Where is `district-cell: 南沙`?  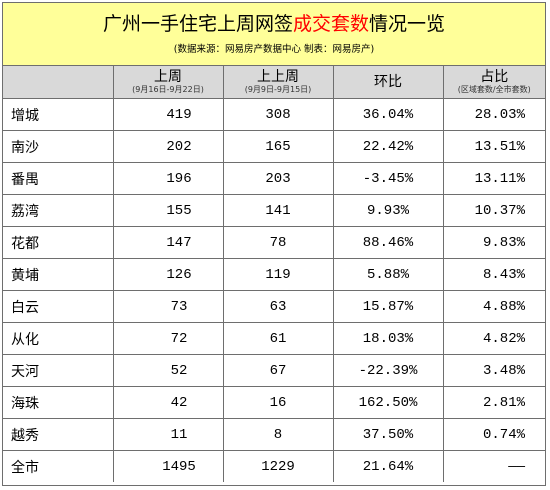 district-cell: 南沙 is located at coordinates (58, 146).